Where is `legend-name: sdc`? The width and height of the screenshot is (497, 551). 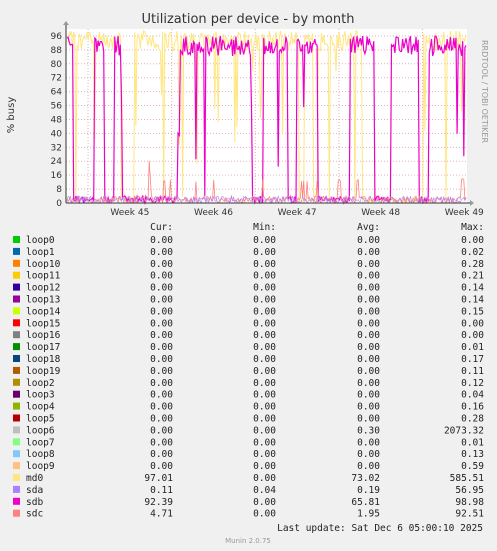 legend-name: sdc is located at coordinates (34, 514).